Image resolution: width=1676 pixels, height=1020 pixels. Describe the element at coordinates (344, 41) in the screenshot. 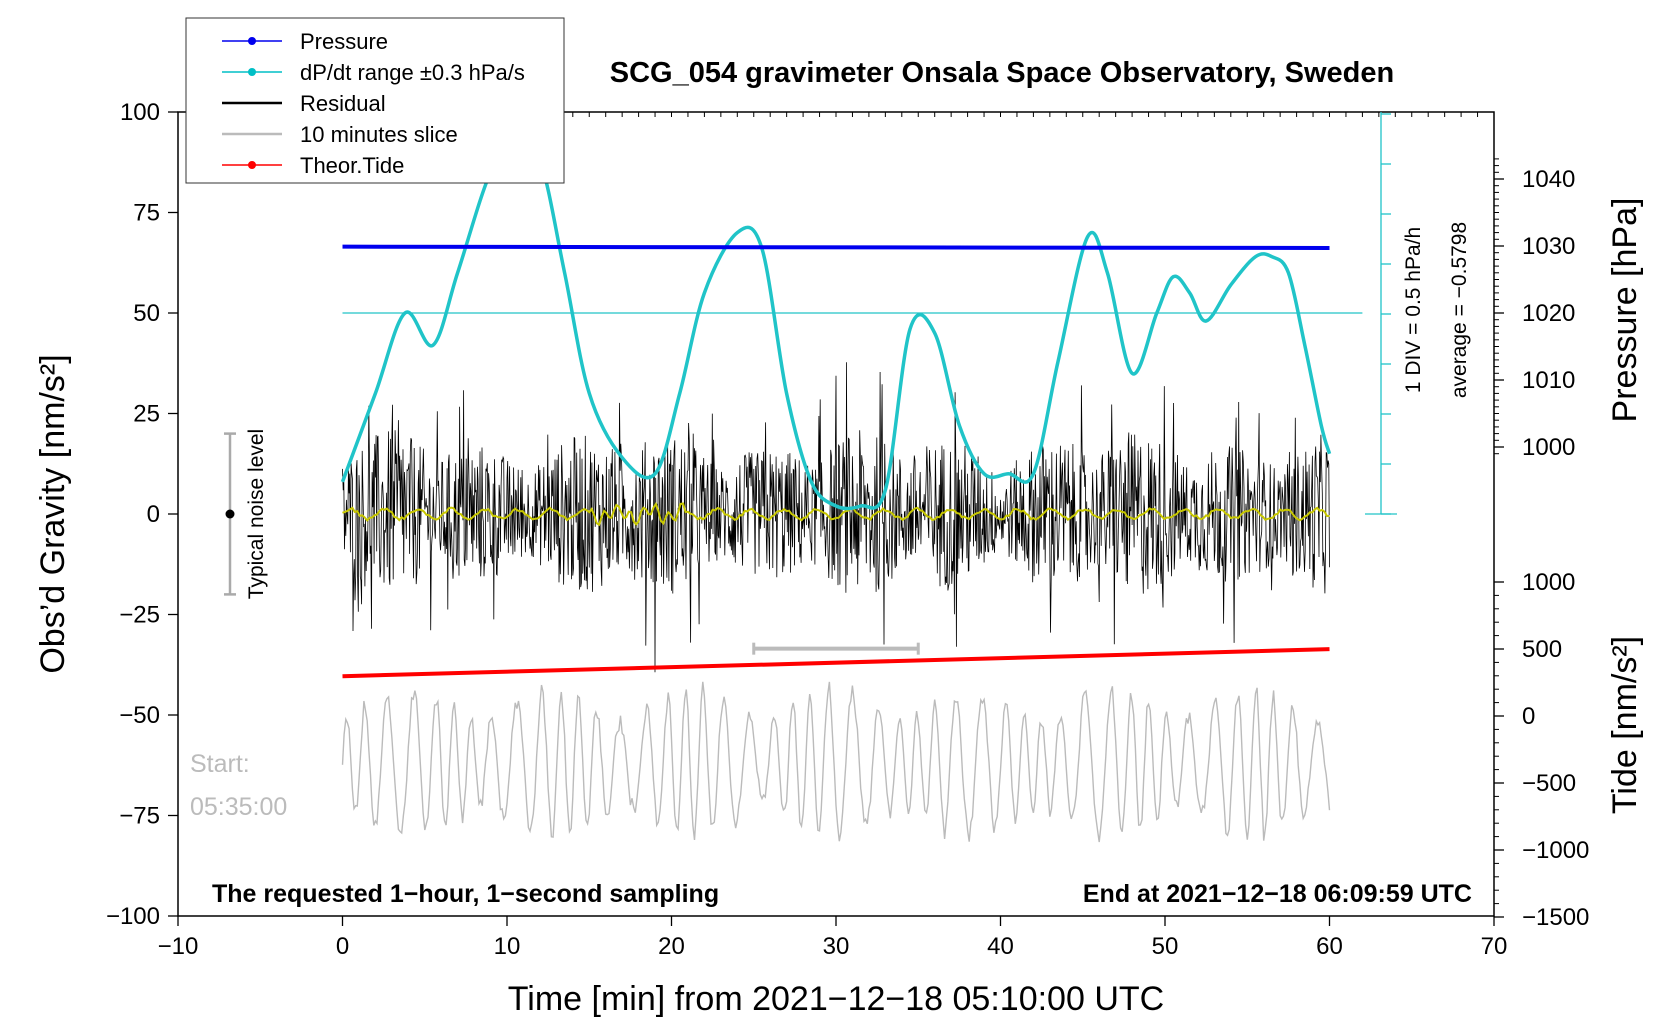

I see `legend-label: Pressure` at that location.